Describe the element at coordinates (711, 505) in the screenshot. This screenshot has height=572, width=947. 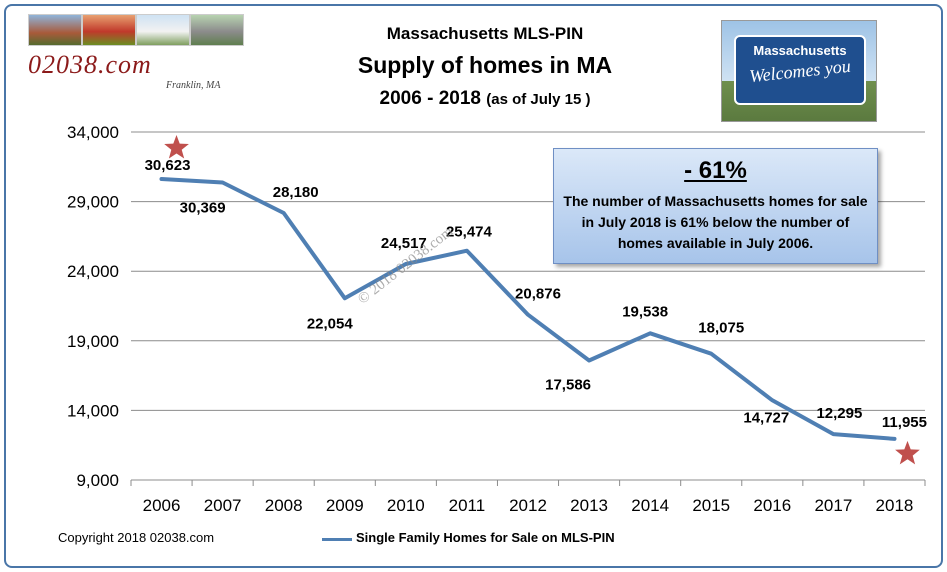
I see `x-tick-label: 2015` at that location.